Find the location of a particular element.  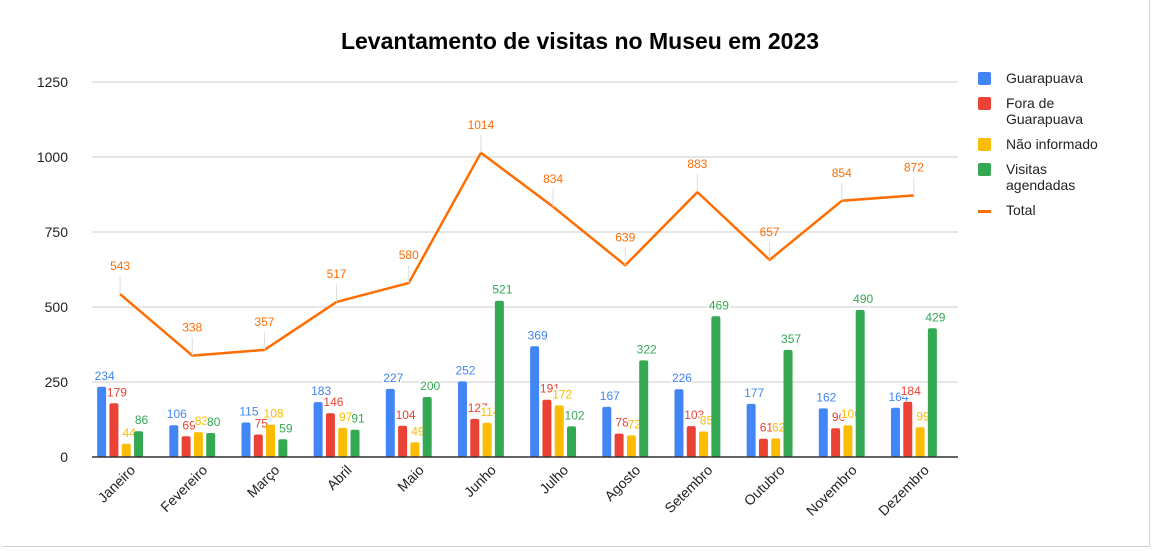

data-label: 85 is located at coordinates (707, 421).